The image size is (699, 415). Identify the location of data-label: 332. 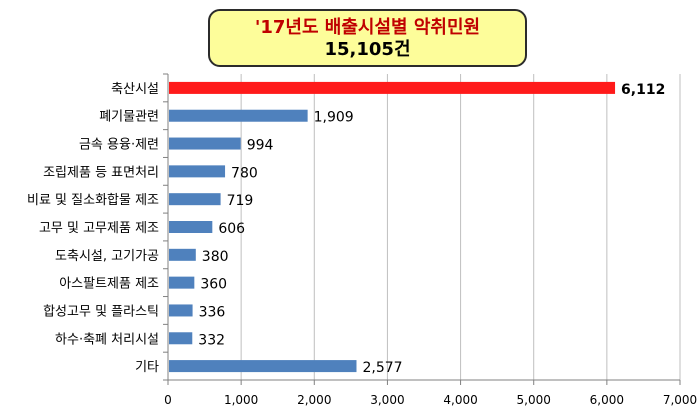
(211, 340).